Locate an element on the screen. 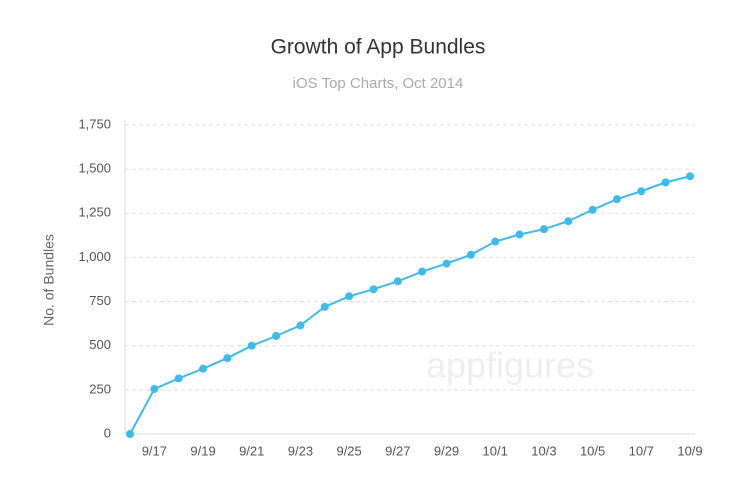 The width and height of the screenshot is (755, 500). x-tick-label: 10/3 is located at coordinates (543, 450).